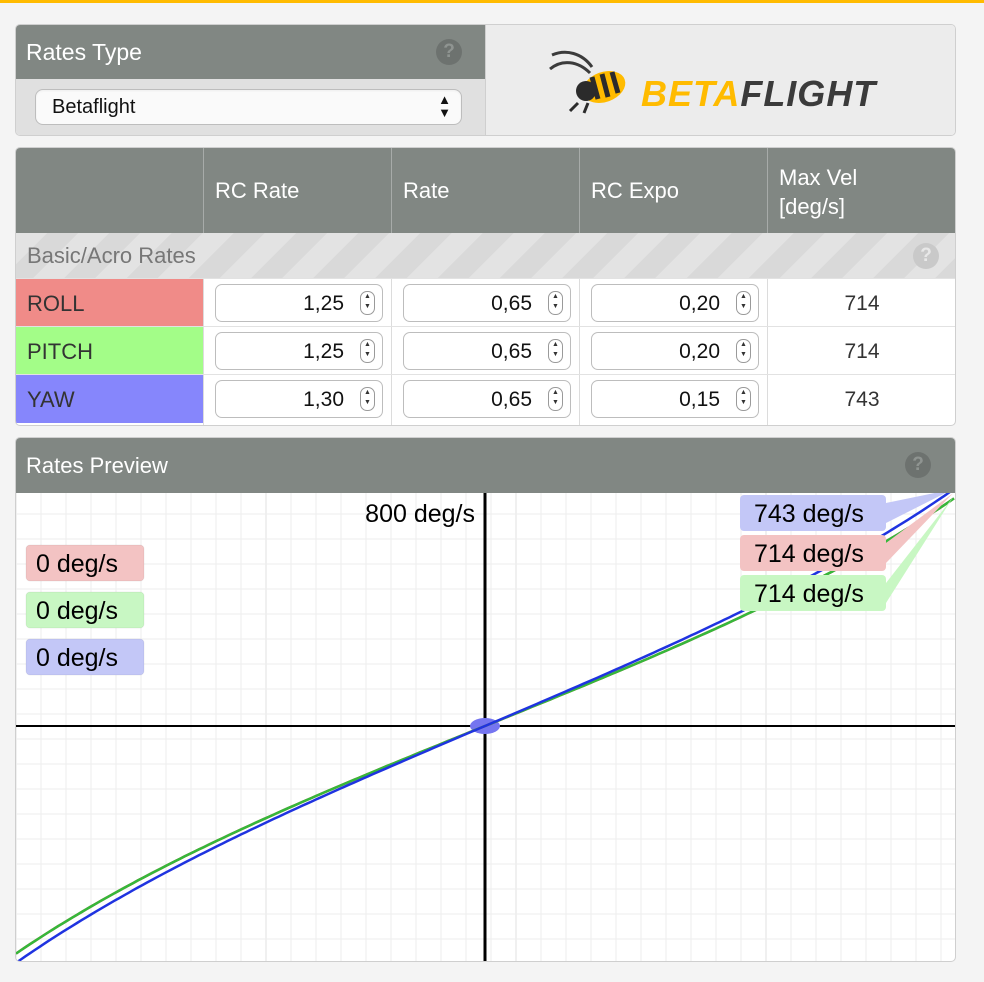  What do you see at coordinates (420, 514) in the screenshot?
I see `scale-label: 800 deg/s` at bounding box center [420, 514].